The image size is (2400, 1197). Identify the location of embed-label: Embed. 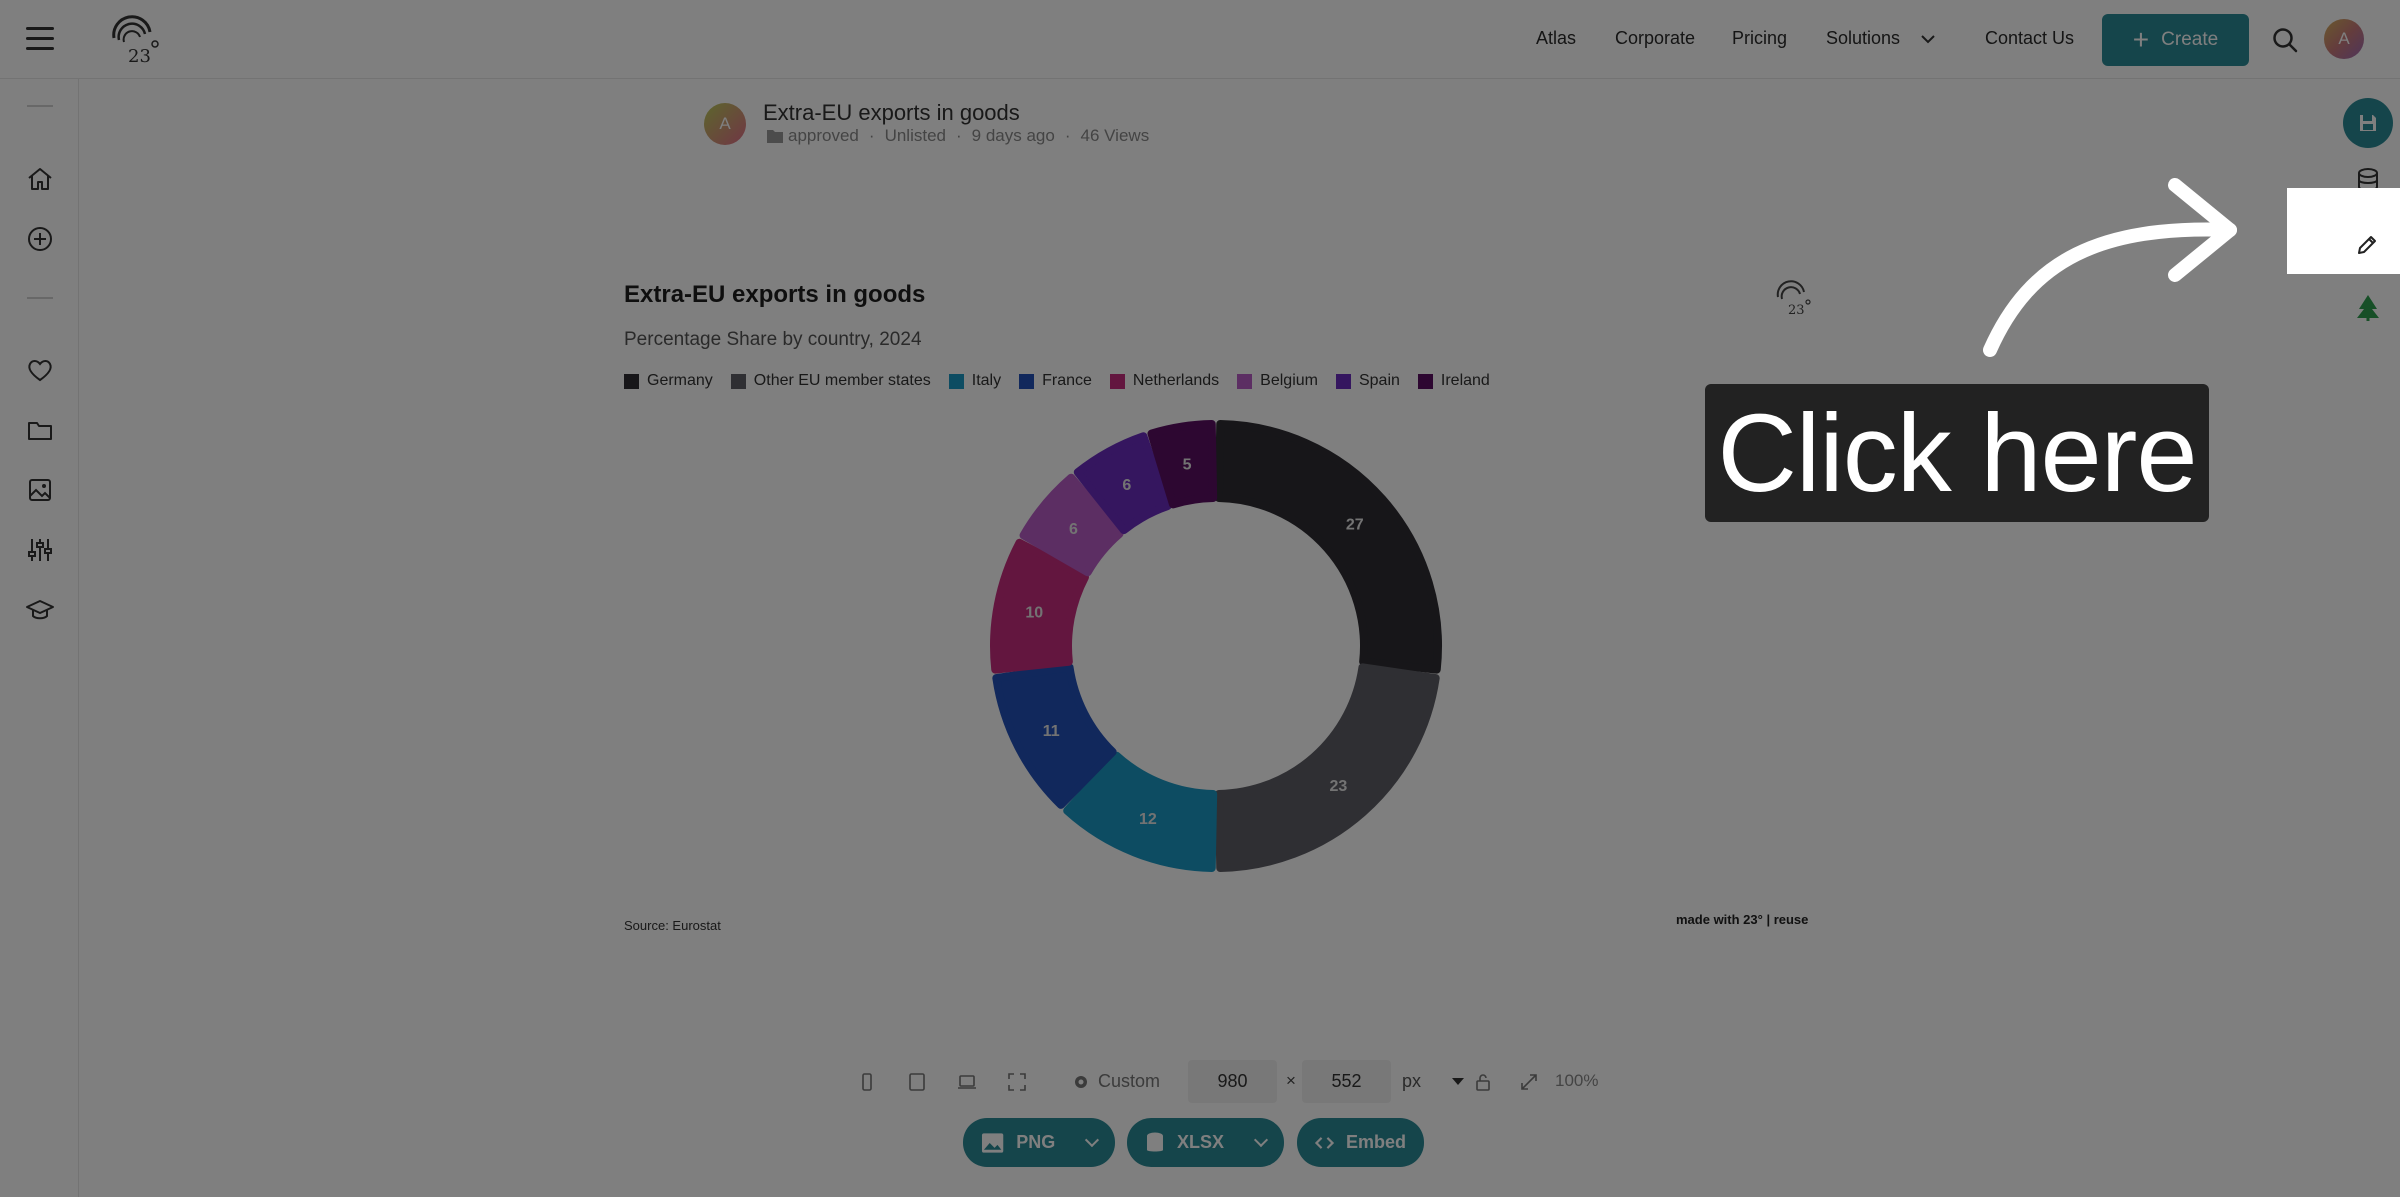
(1375, 1142).